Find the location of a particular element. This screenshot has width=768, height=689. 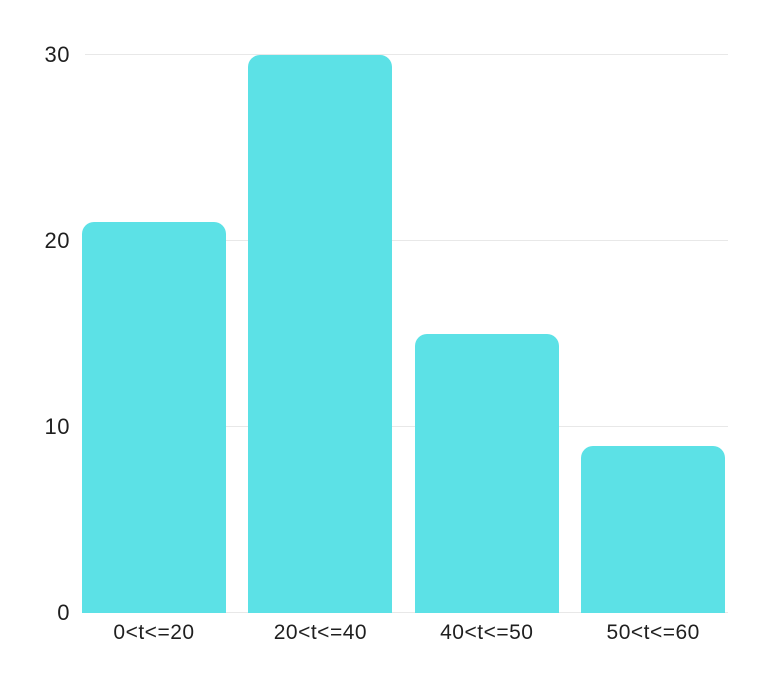

x-axis: 0<t<=20 20<t<=40 40<t<=50 50<t<=60 is located at coordinates (405, 636).